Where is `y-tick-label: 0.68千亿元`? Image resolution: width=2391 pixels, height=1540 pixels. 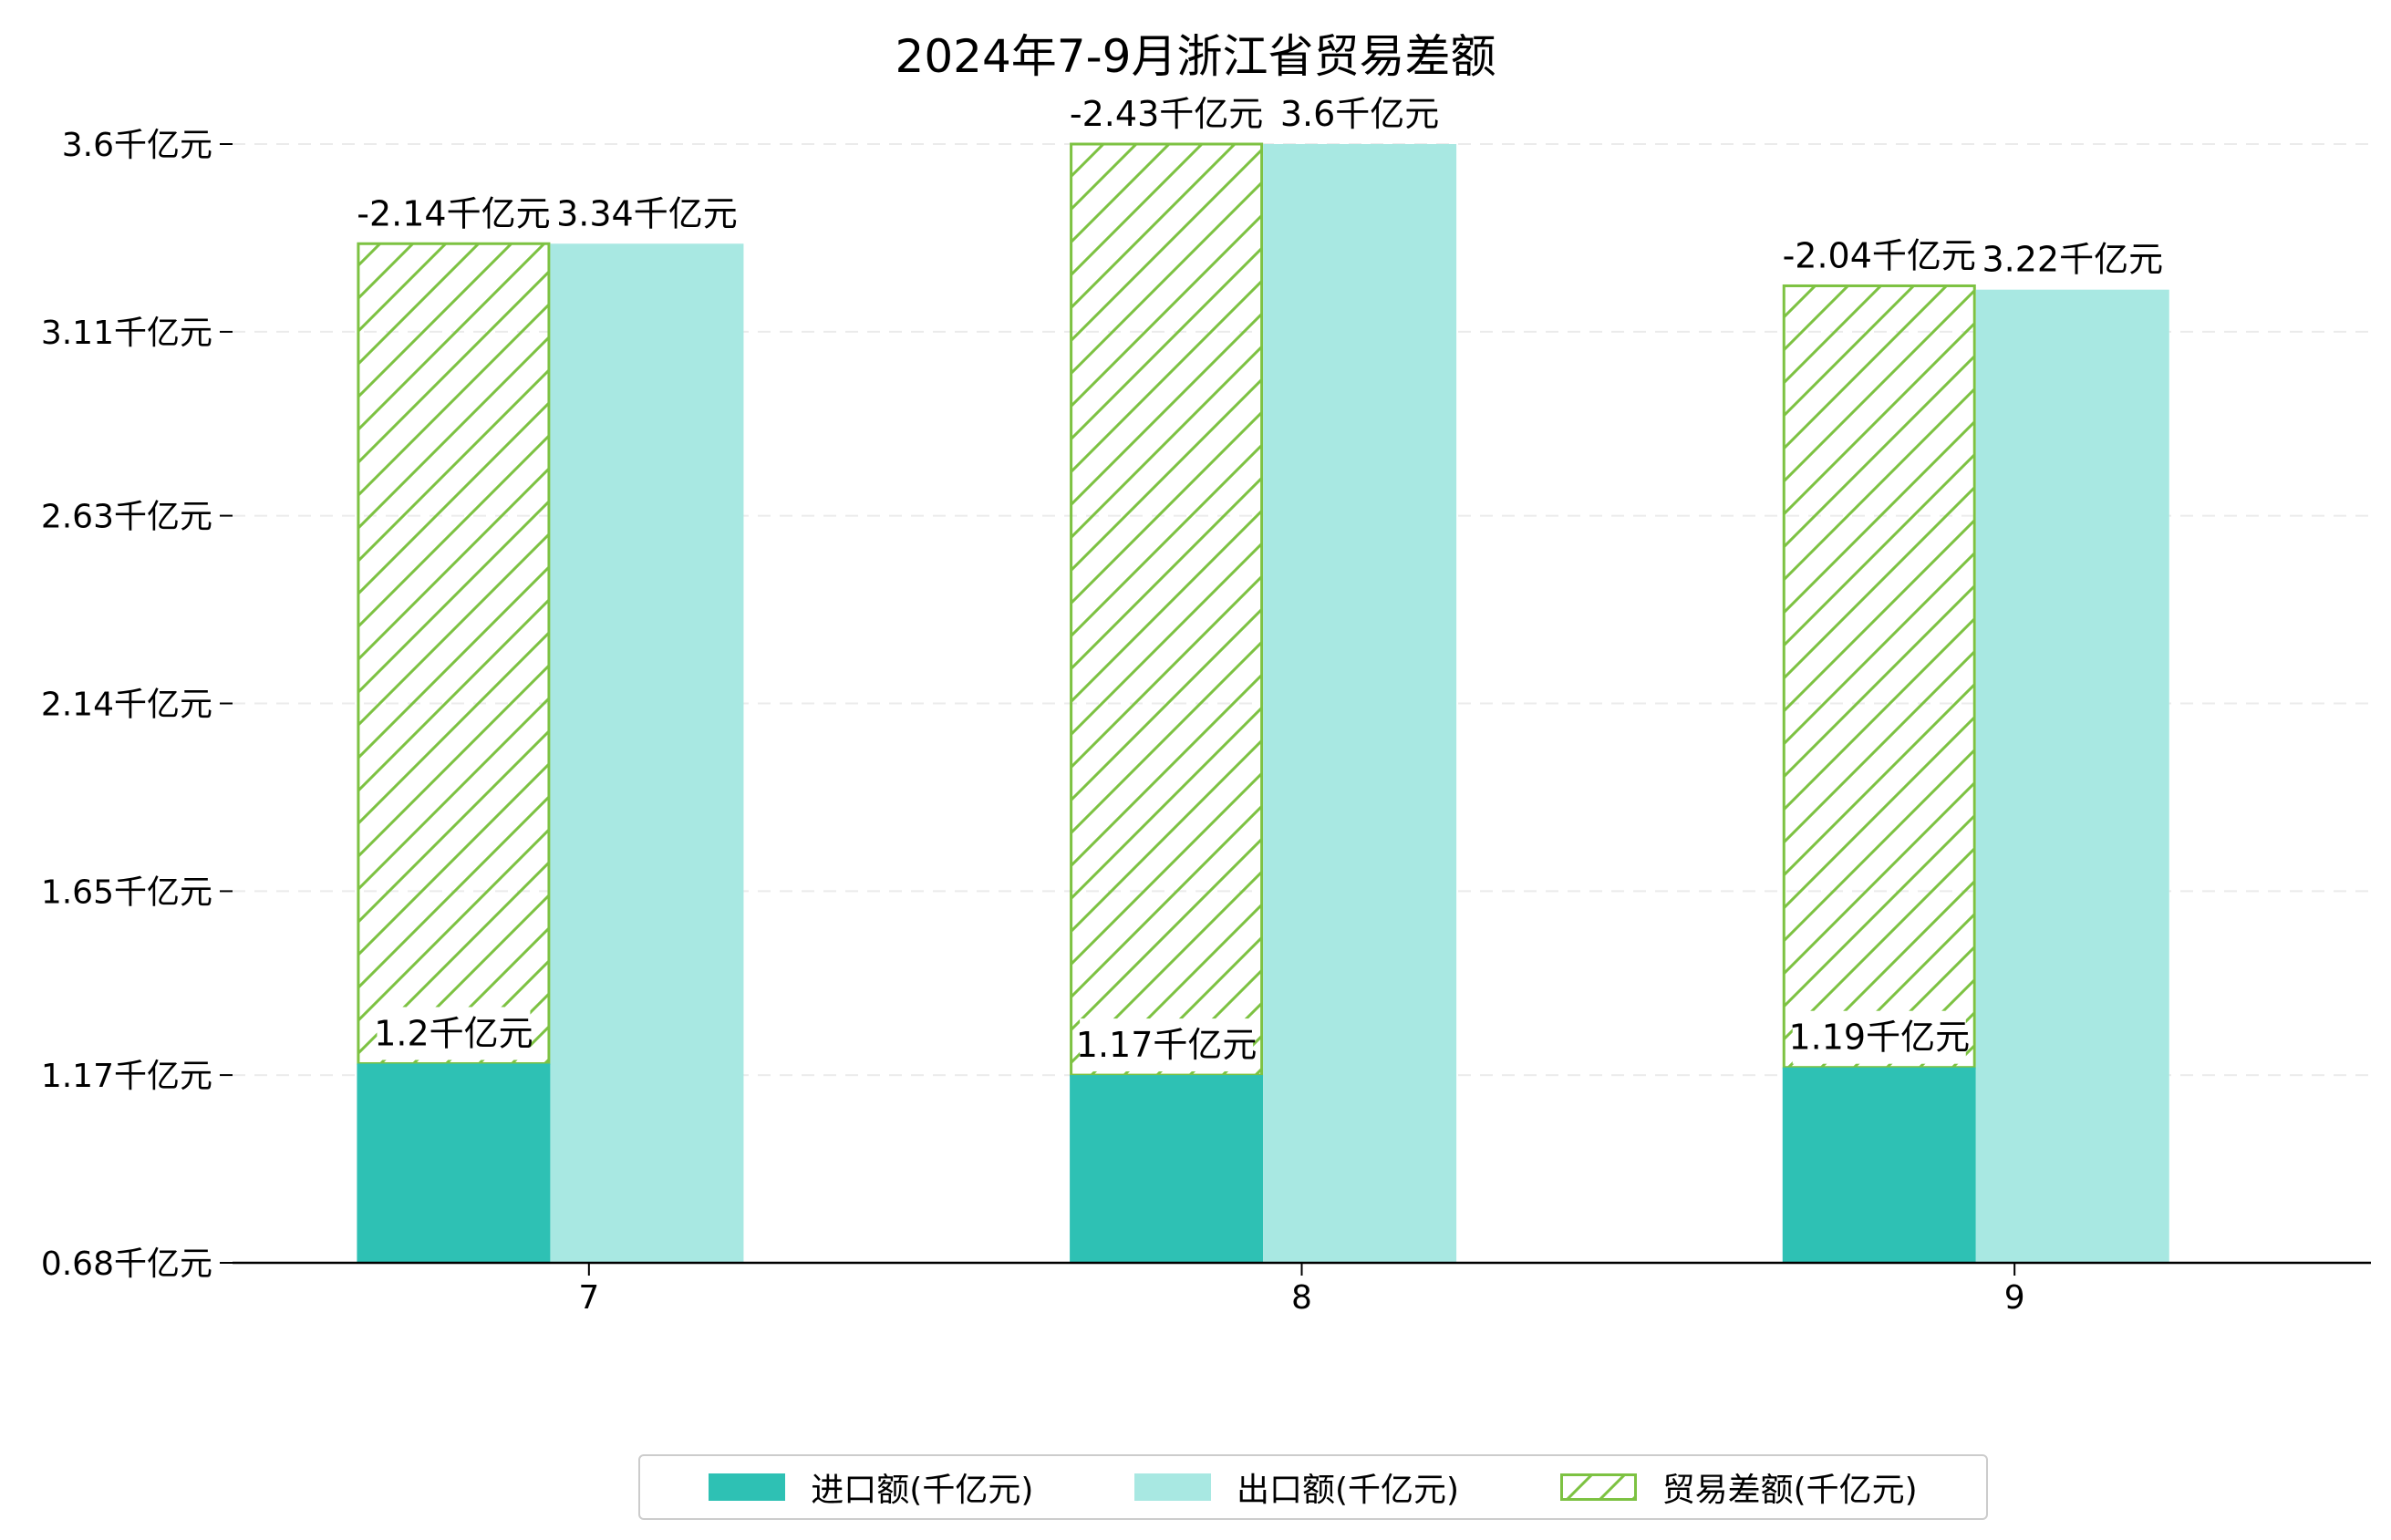 y-tick-label: 0.68千亿元 is located at coordinates (126, 1264).